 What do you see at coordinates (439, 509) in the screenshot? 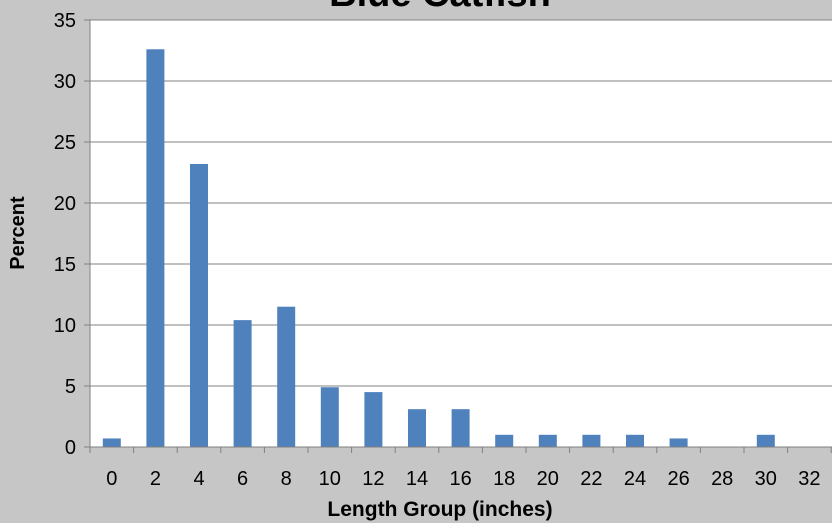
I see `x-axis-title: Length Group (inches)` at bounding box center [439, 509].